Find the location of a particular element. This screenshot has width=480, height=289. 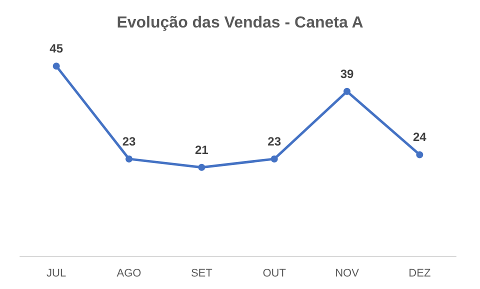

x-tick-label: AGO is located at coordinates (129, 274).